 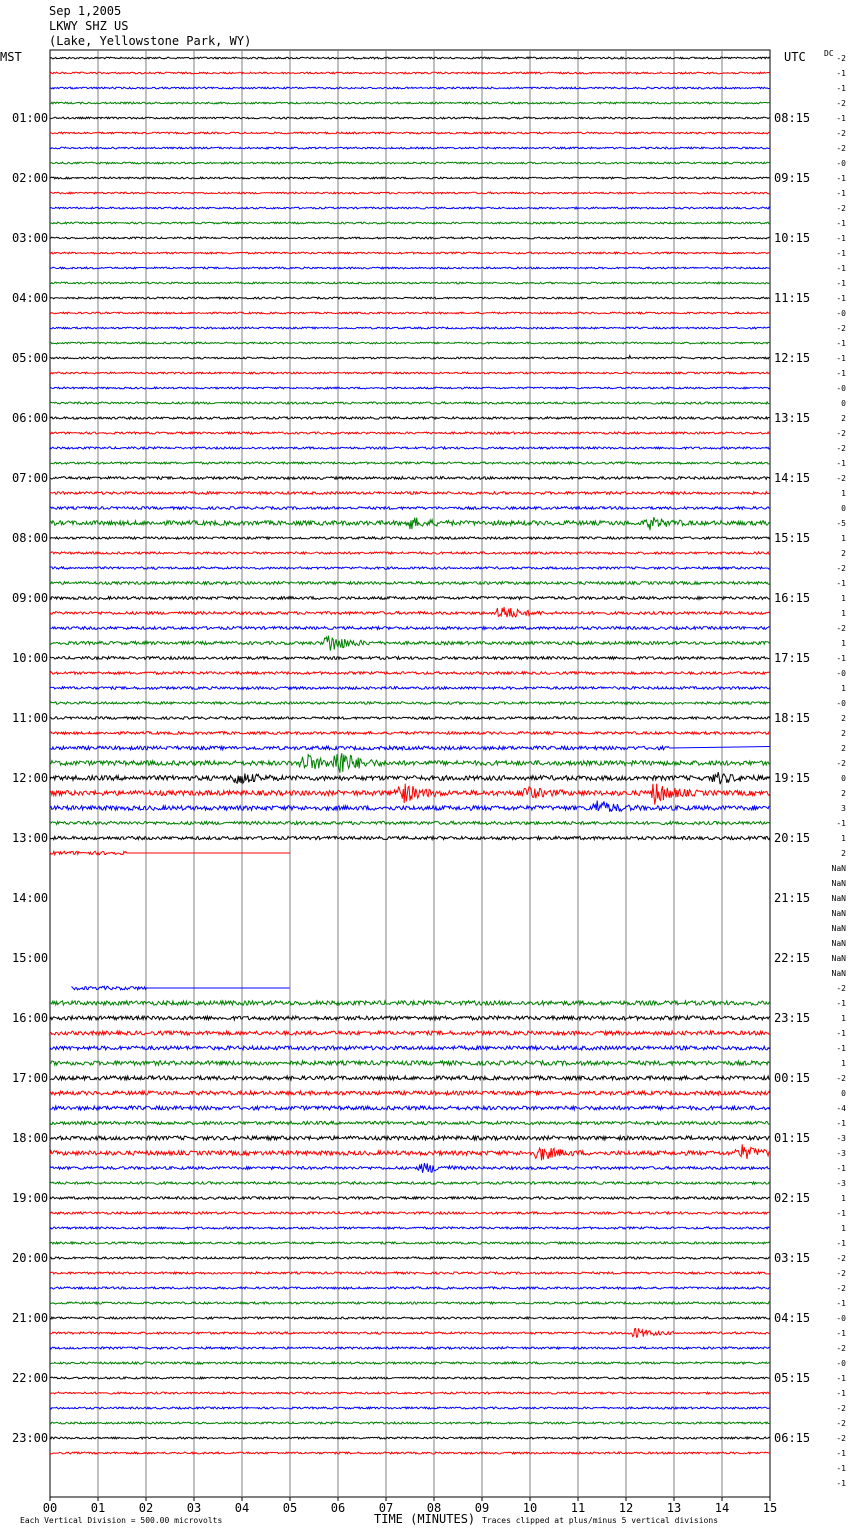 What do you see at coordinates (792, 538) in the screenshot?
I see `right-hour-label: 15:15` at bounding box center [792, 538].